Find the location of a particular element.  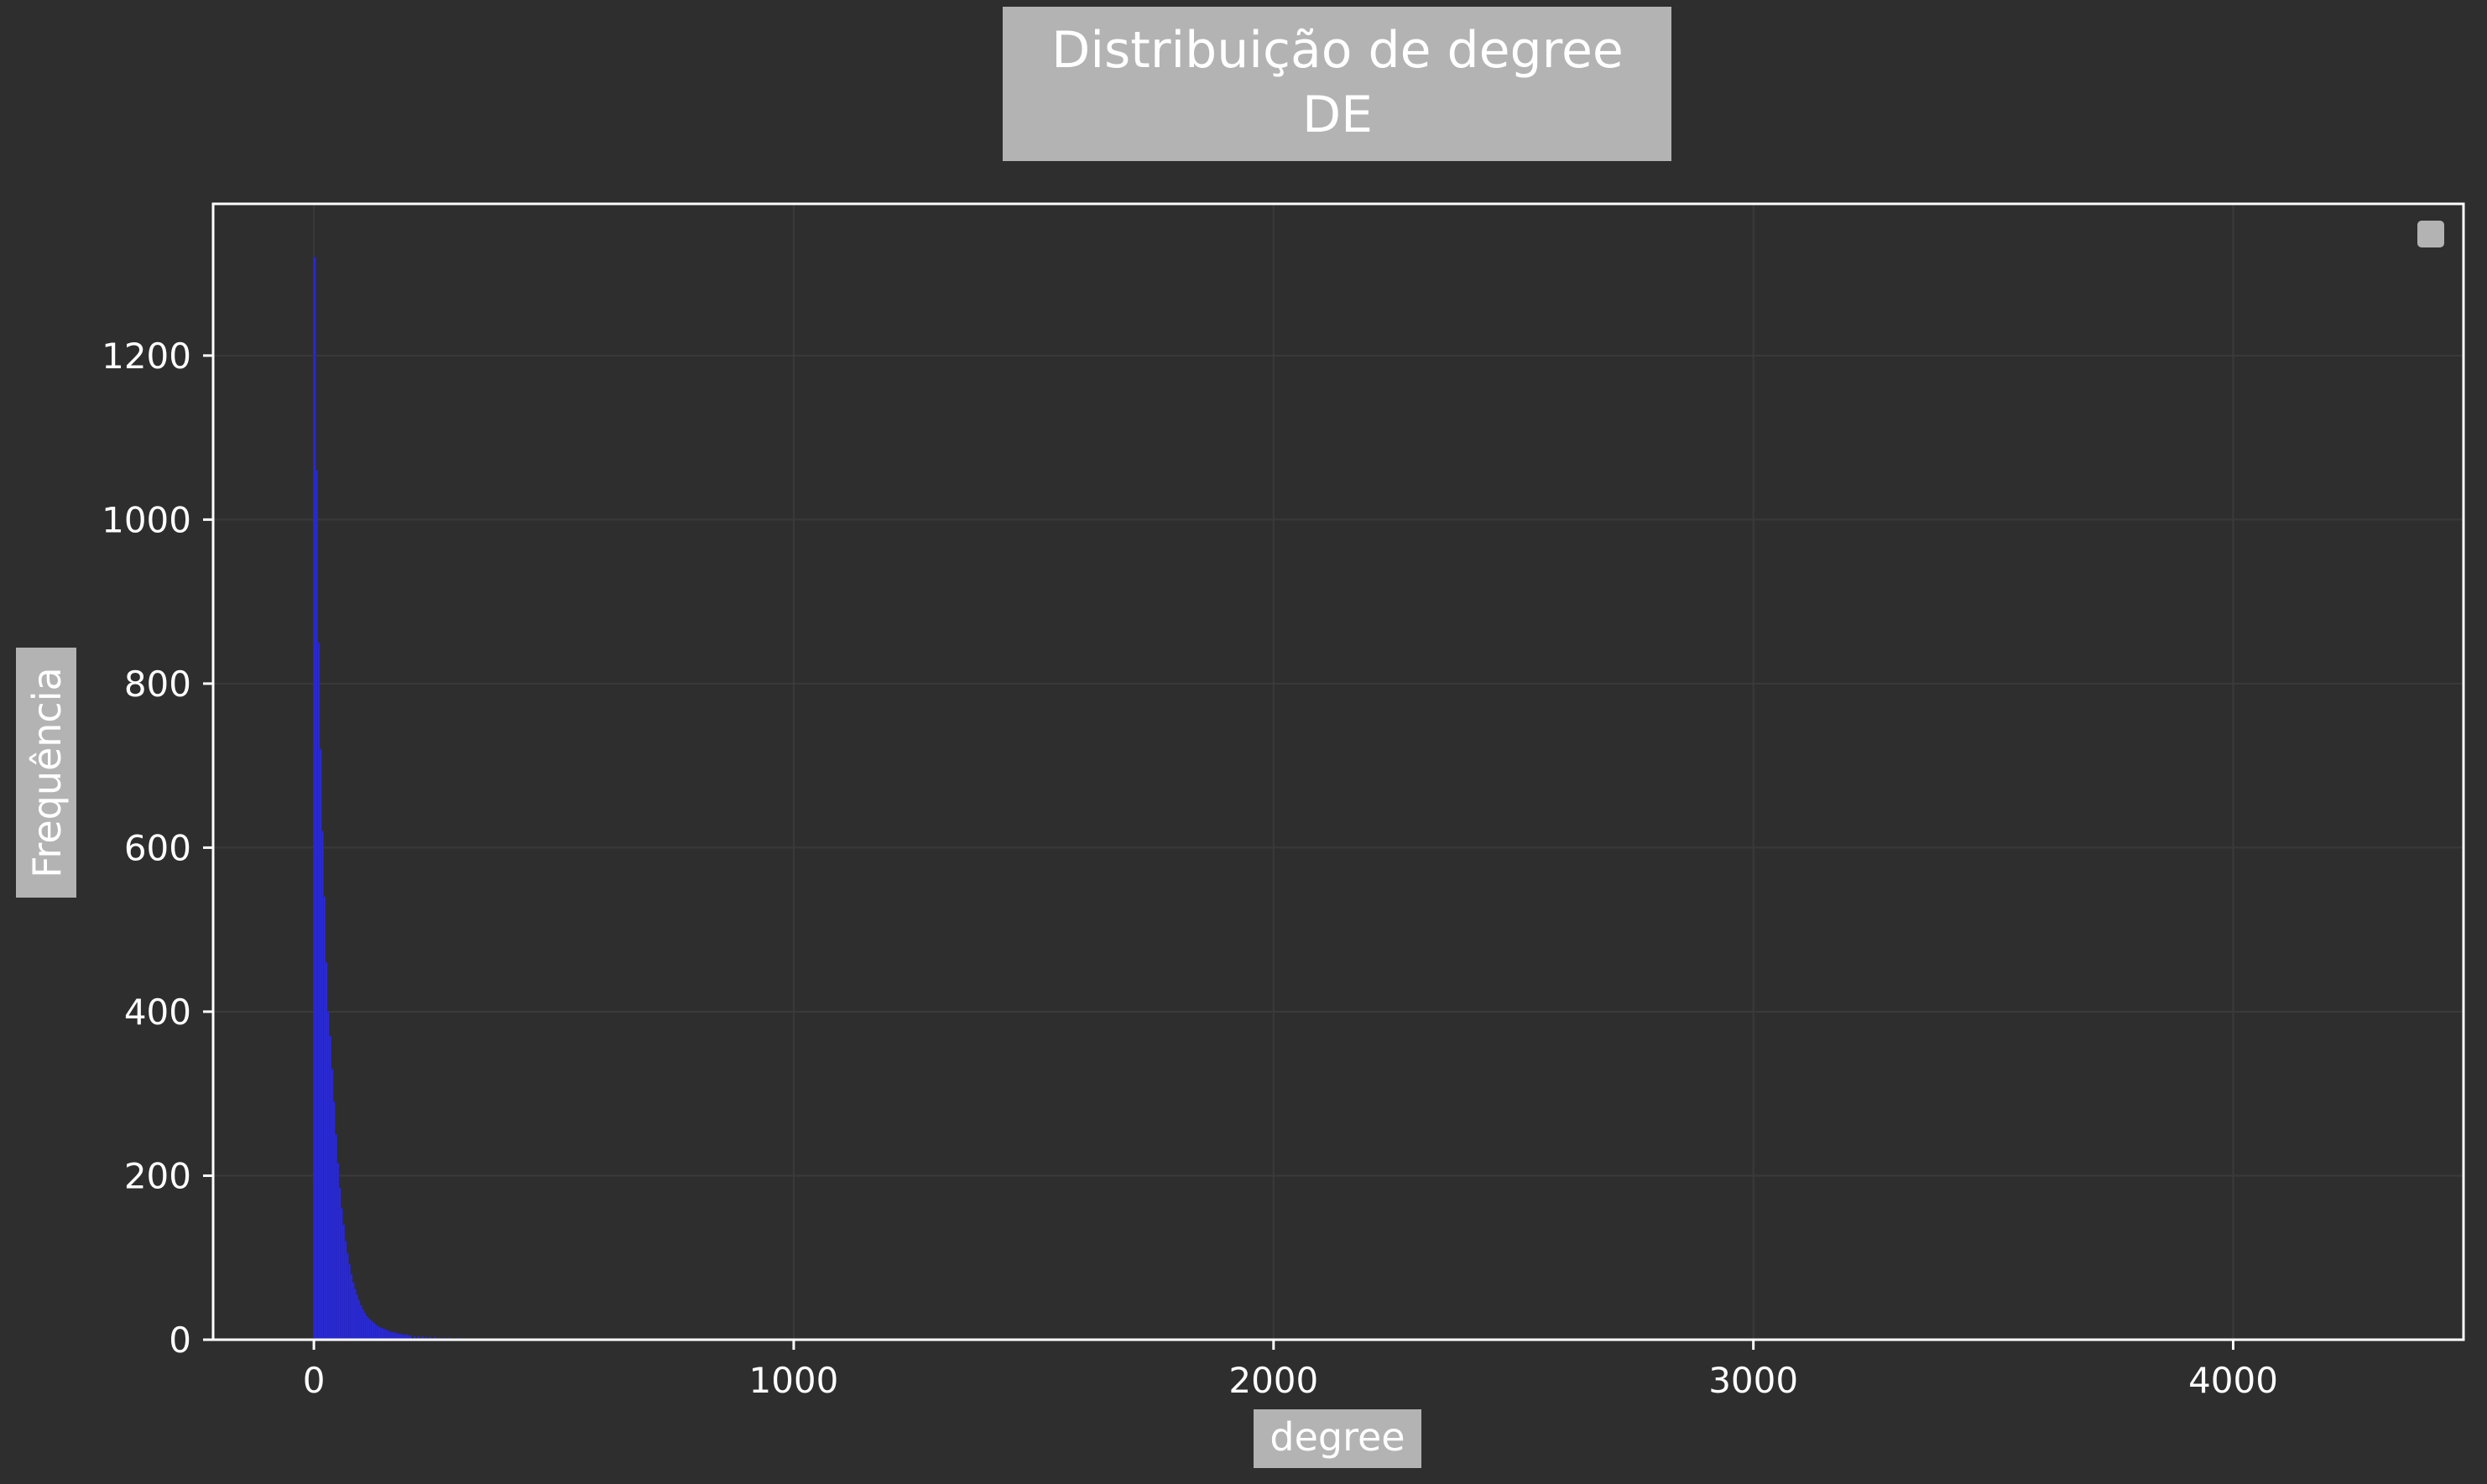

y-tick-label: 1000 is located at coordinates (146, 519).